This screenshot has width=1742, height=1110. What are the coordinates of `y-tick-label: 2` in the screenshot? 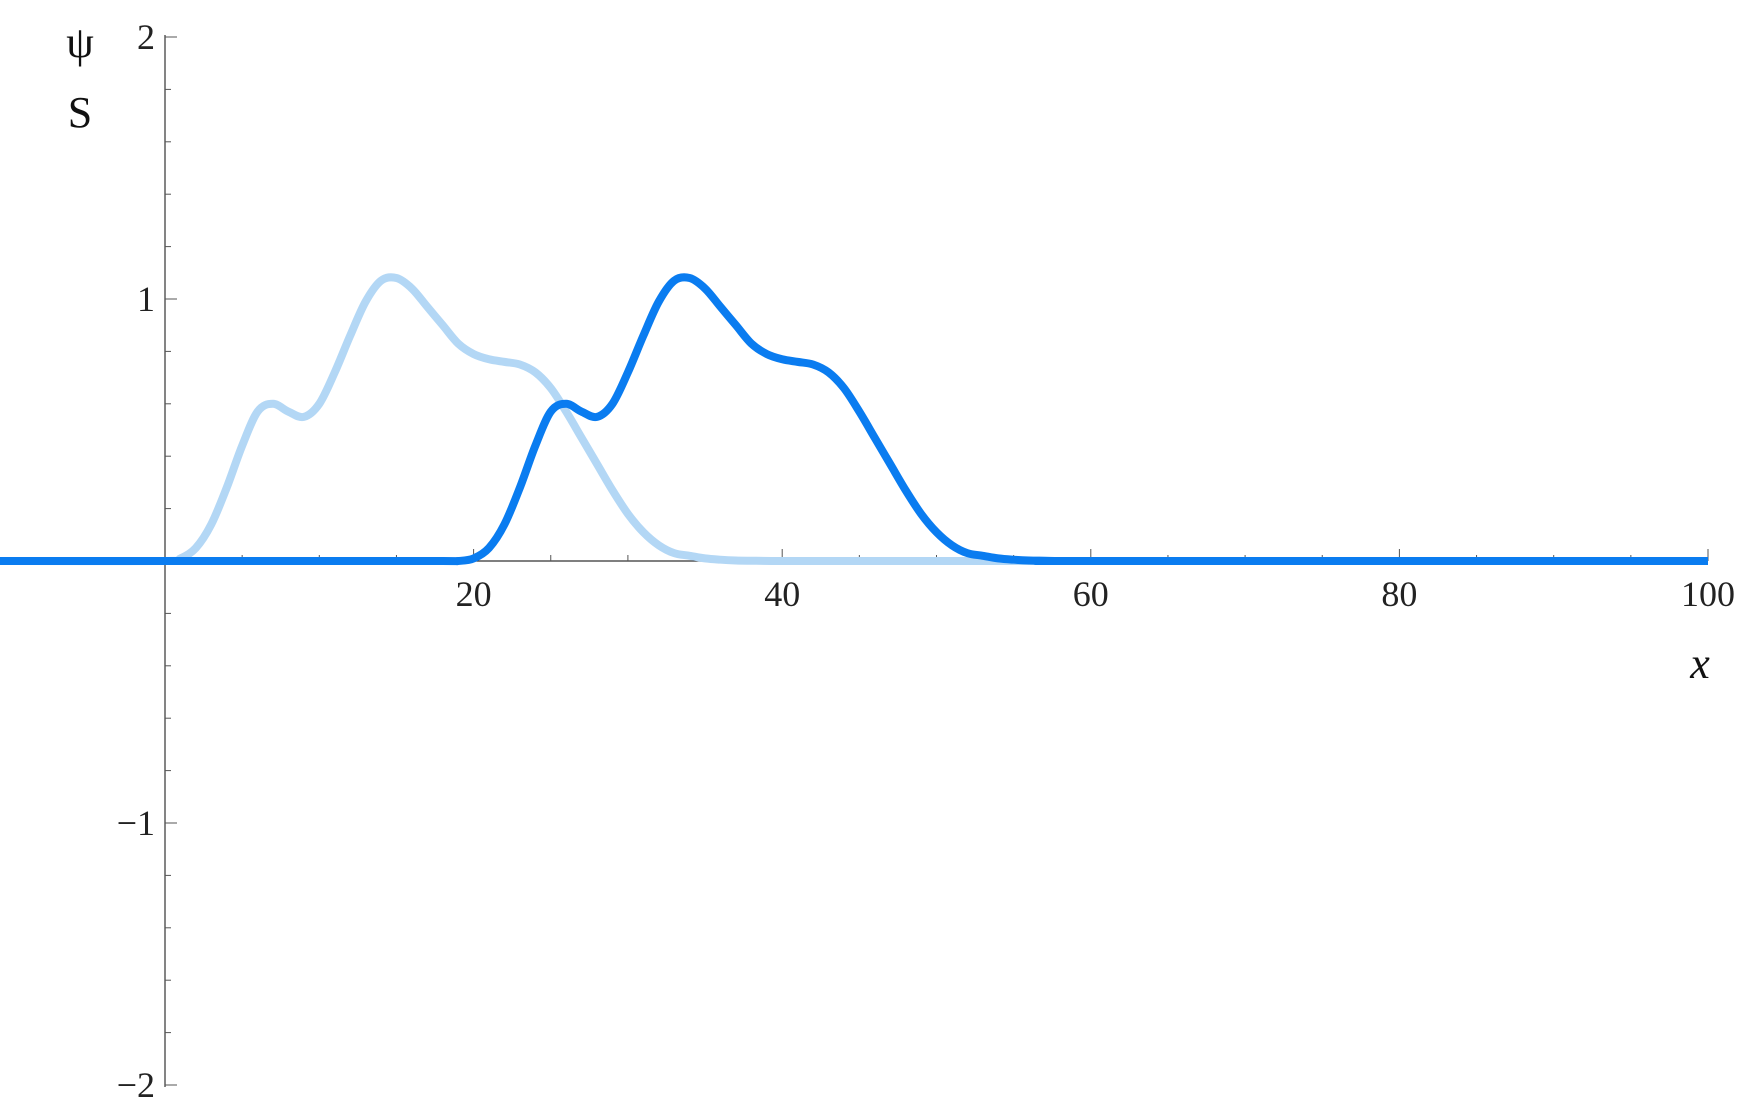 It's located at (146, 37).